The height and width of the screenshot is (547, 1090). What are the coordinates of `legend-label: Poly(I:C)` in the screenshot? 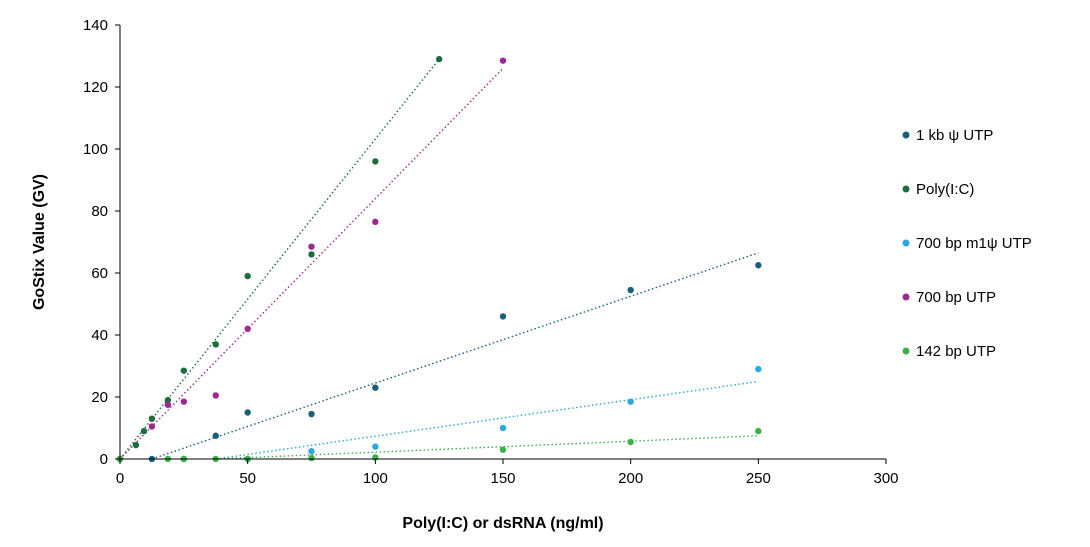 It's located at (945, 189).